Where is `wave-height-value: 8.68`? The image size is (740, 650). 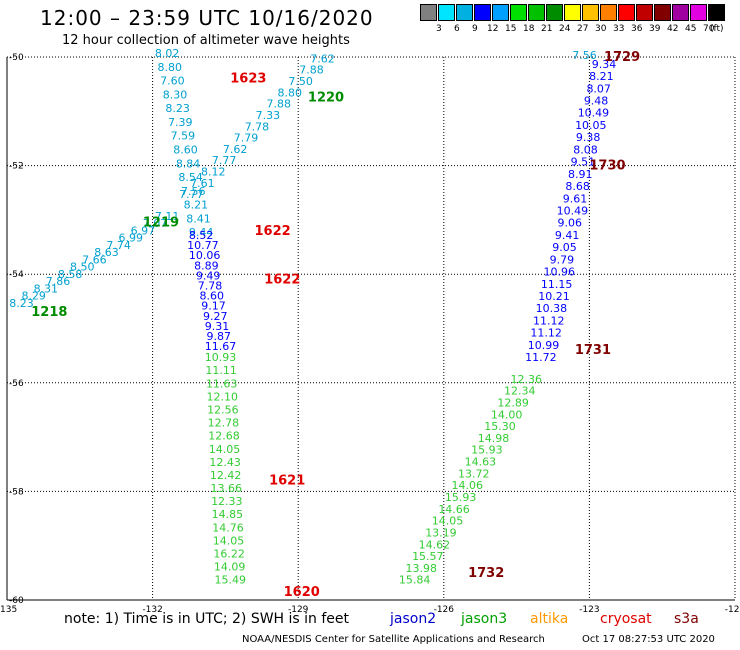 wave-height-value: 8.68 is located at coordinates (577, 186).